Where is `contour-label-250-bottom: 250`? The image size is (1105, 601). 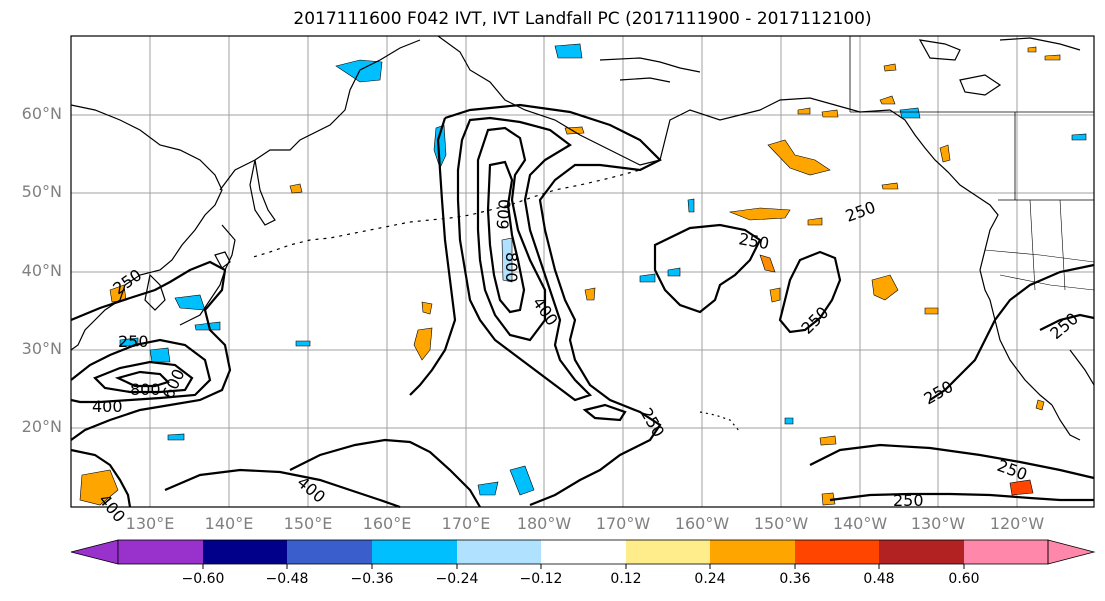 contour-label-250-bottom: 250 is located at coordinates (908, 500).